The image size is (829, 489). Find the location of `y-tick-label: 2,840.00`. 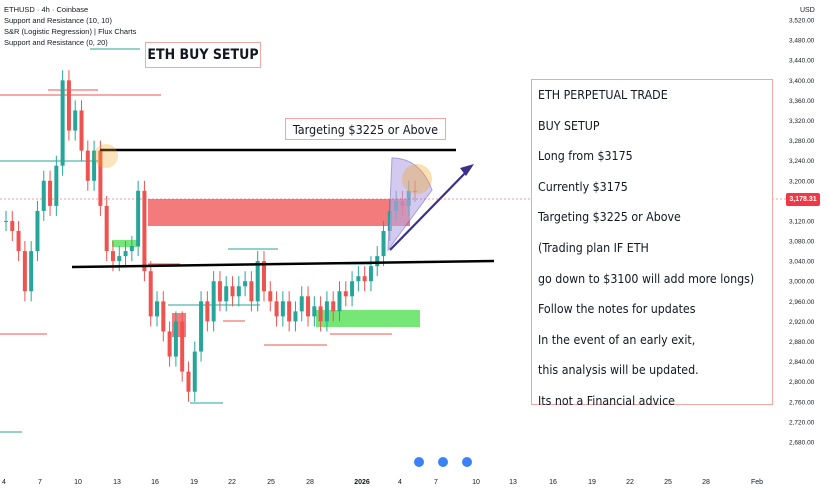

y-tick-label: 2,840.00 is located at coordinates (802, 362).